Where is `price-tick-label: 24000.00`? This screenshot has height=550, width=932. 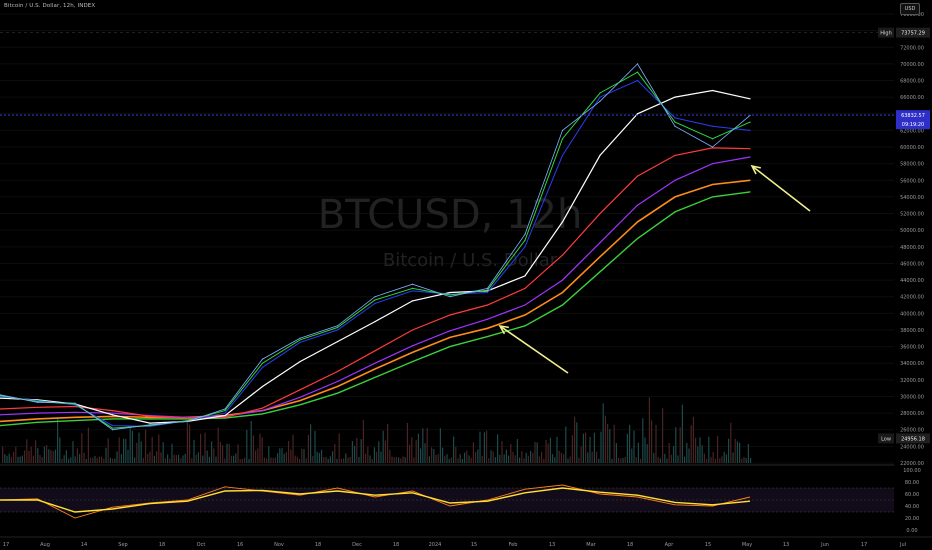 price-tick-label: 24000.00 is located at coordinates (912, 447).